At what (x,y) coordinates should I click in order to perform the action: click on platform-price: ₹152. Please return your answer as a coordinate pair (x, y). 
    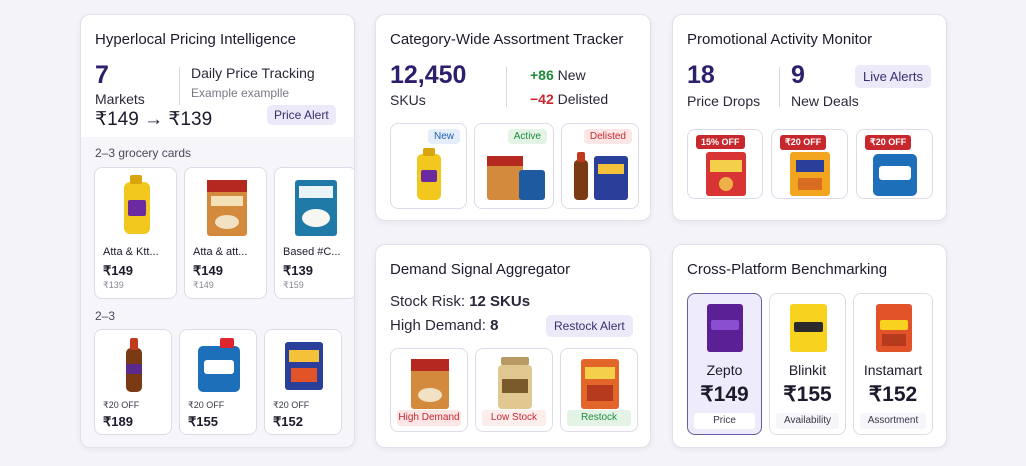
    Looking at the image, I should click on (893, 394).